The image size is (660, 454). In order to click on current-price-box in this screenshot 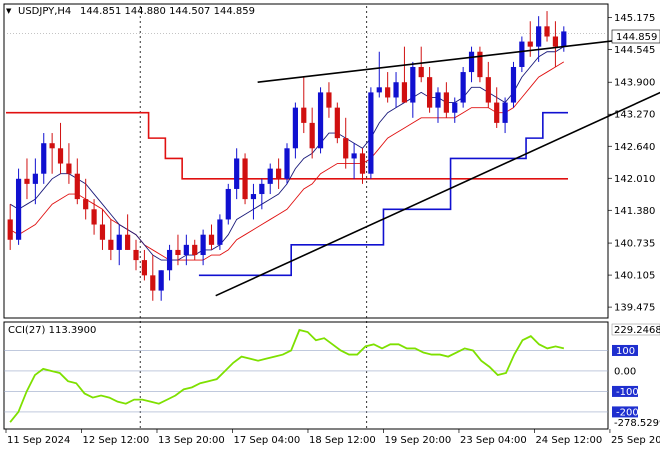, I will do `click(635, 36)`.